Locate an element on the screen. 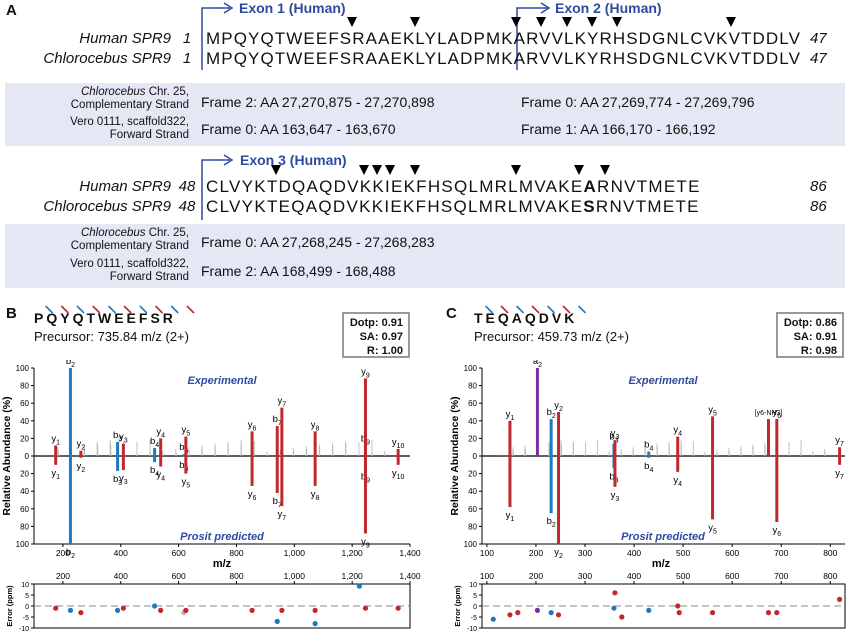 This screenshot has width=850, height=632. exon3-label: Exon 3 (Human) is located at coordinates (293, 160).